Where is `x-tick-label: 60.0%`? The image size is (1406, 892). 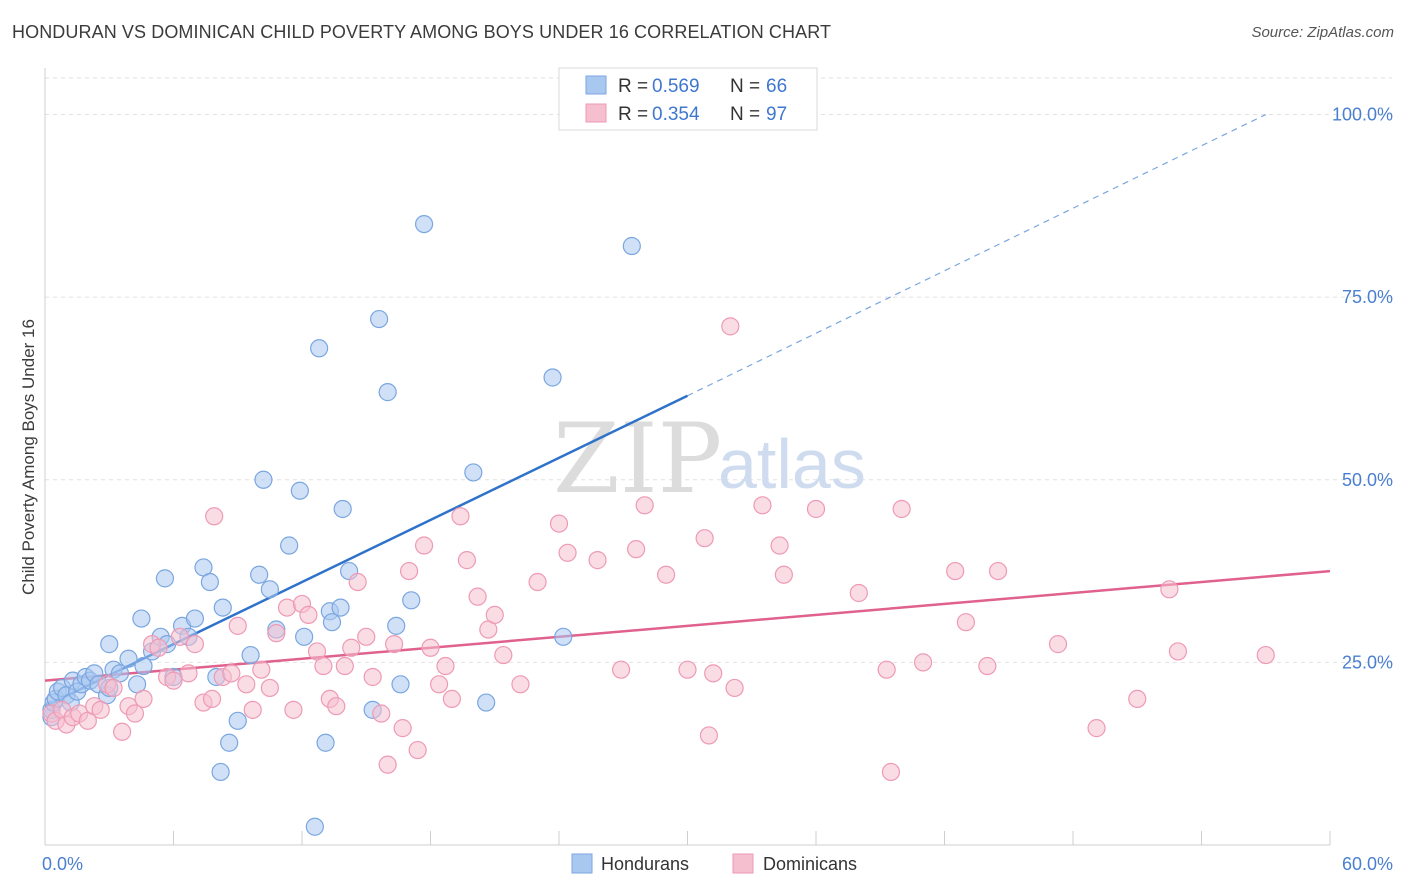
x-tick-label: 60.0% is located at coordinates (1367, 864).